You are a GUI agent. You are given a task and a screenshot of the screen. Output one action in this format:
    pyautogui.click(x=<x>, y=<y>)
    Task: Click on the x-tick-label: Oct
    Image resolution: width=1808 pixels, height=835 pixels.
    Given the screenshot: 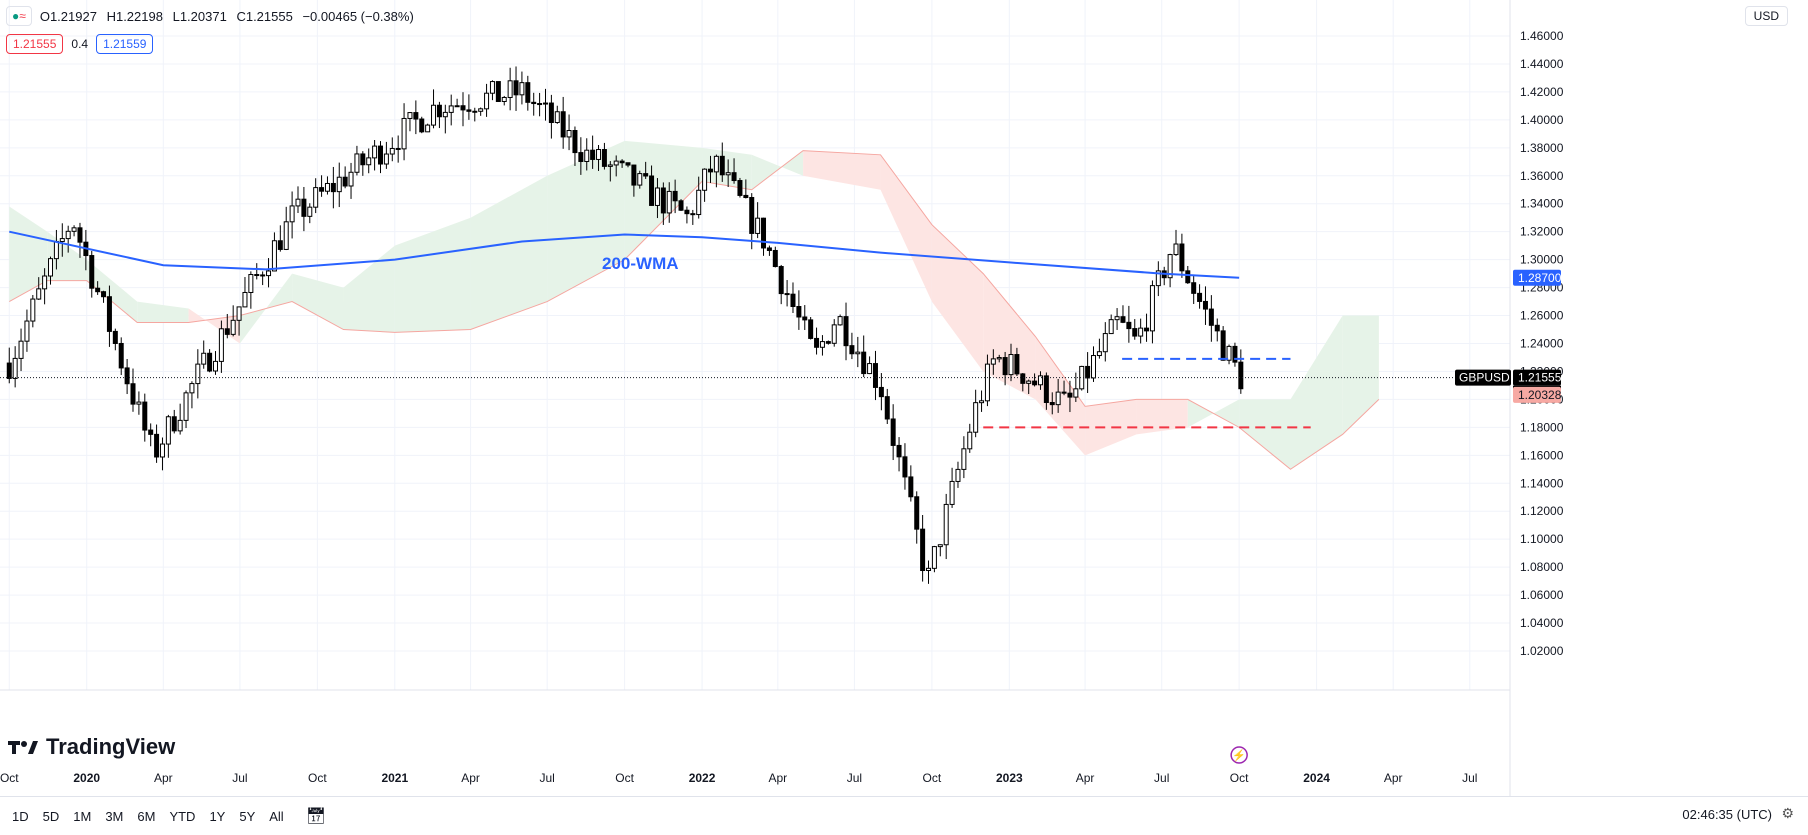 What is the action you would take?
    pyautogui.click(x=1239, y=778)
    